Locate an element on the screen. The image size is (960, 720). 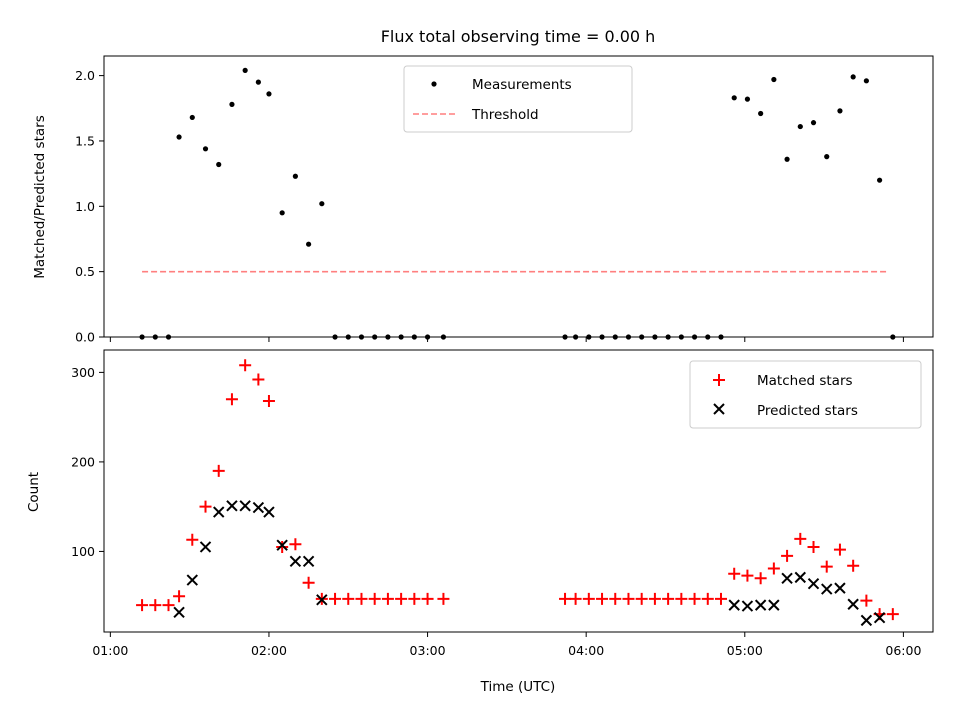
legend-measurements-label: Measurements is located at coordinates (522, 85).